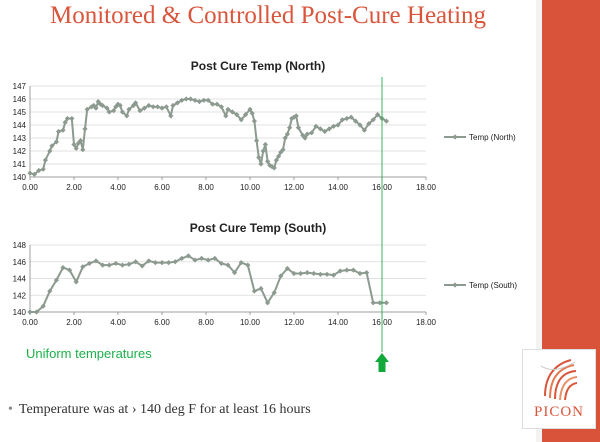 This screenshot has height=442, width=600. Describe the element at coordinates (559, 380) in the screenshot. I see `picon-logo-mark` at that location.